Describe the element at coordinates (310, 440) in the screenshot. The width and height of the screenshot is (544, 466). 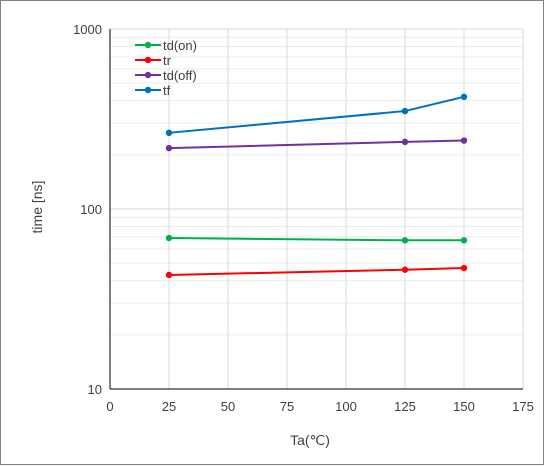
I see `x-axis-label: Ta(℃)` at that location.